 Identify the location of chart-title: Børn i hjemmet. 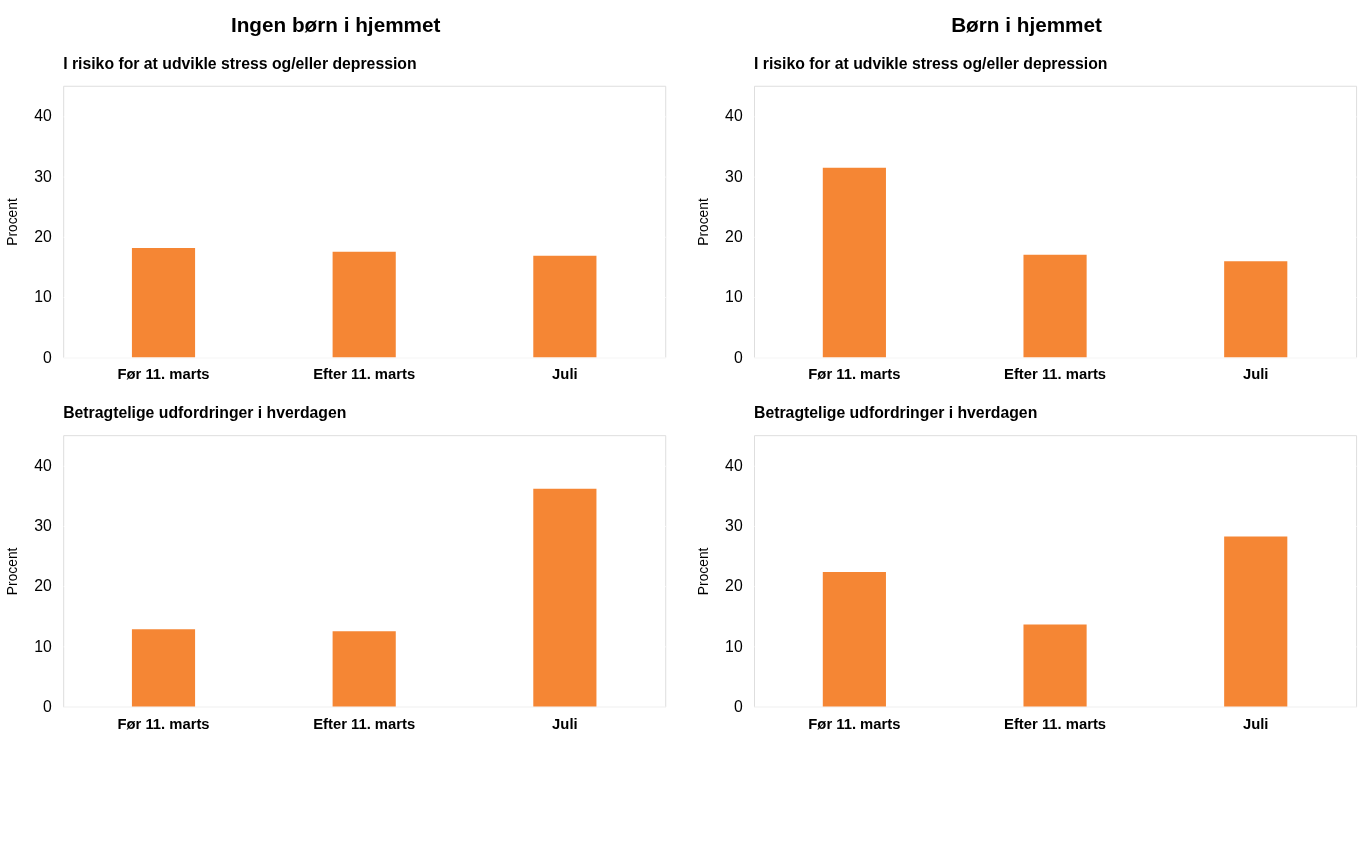
(1027, 24).